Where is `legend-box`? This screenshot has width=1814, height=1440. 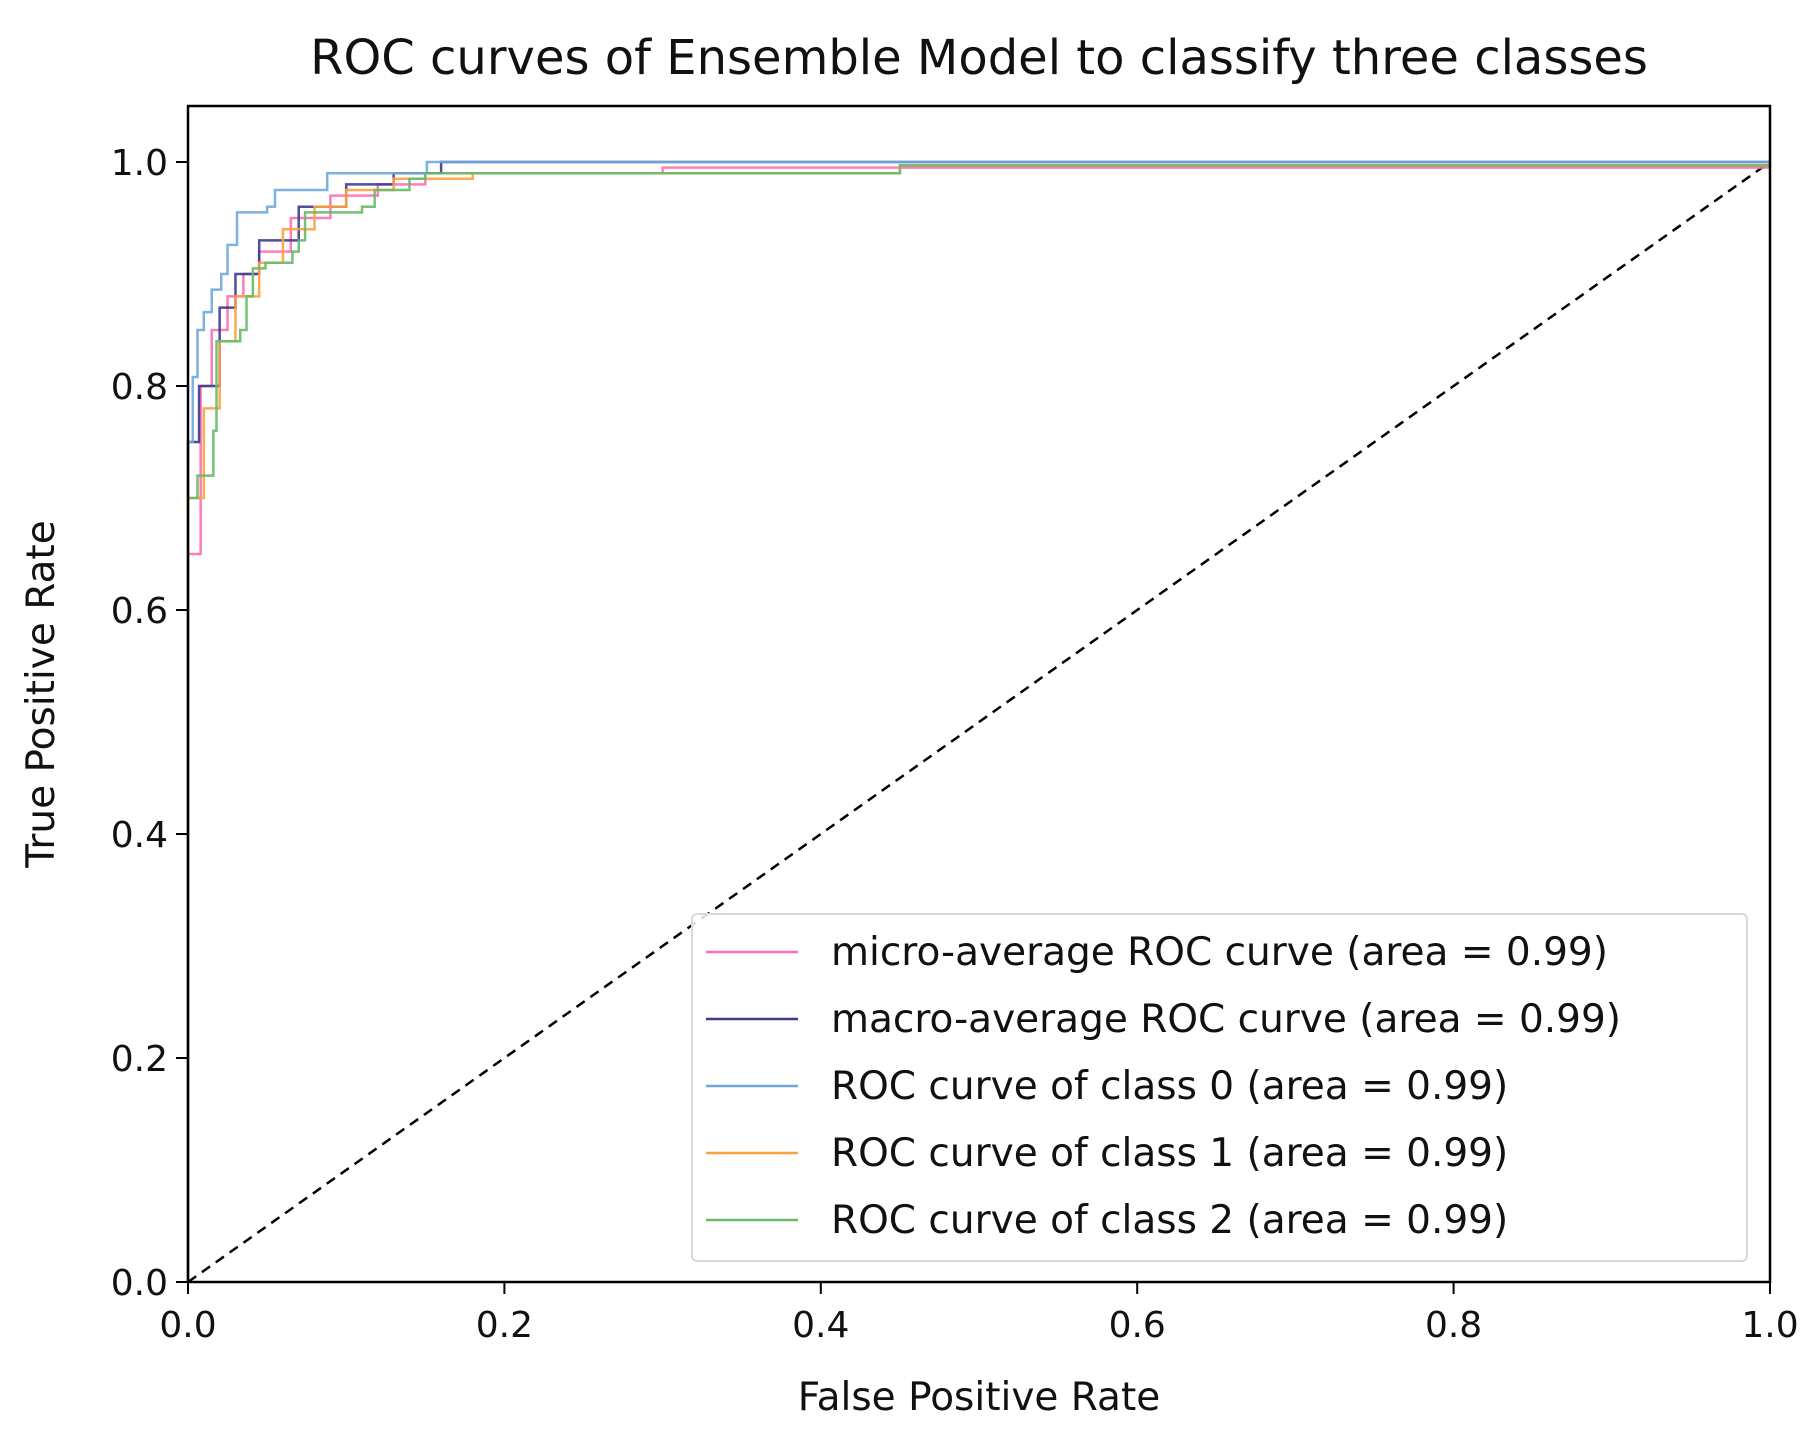 legend-box is located at coordinates (1219, 1087).